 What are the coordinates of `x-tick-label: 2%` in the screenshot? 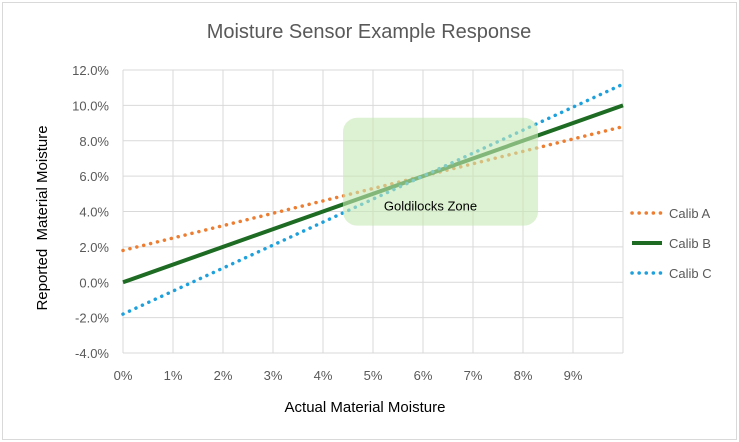 It's located at (223, 375).